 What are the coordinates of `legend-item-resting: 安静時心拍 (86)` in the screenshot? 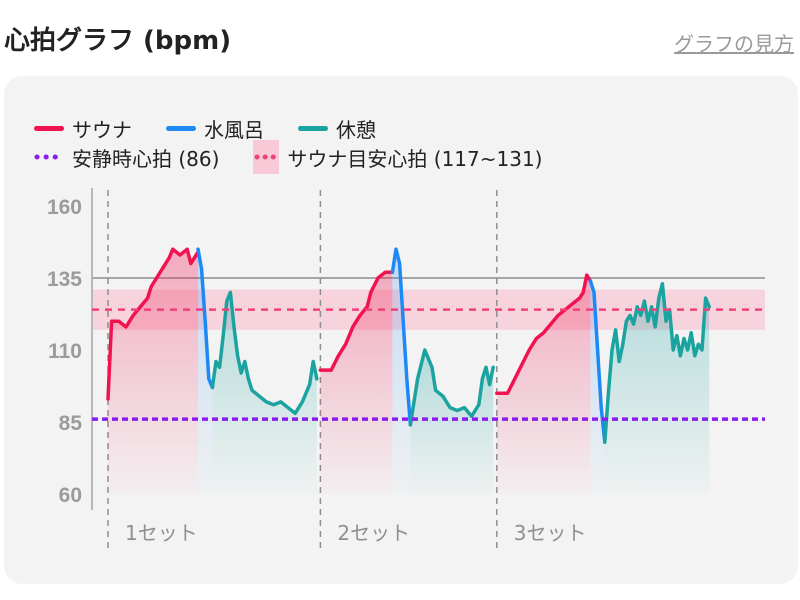 It's located at (126, 157).